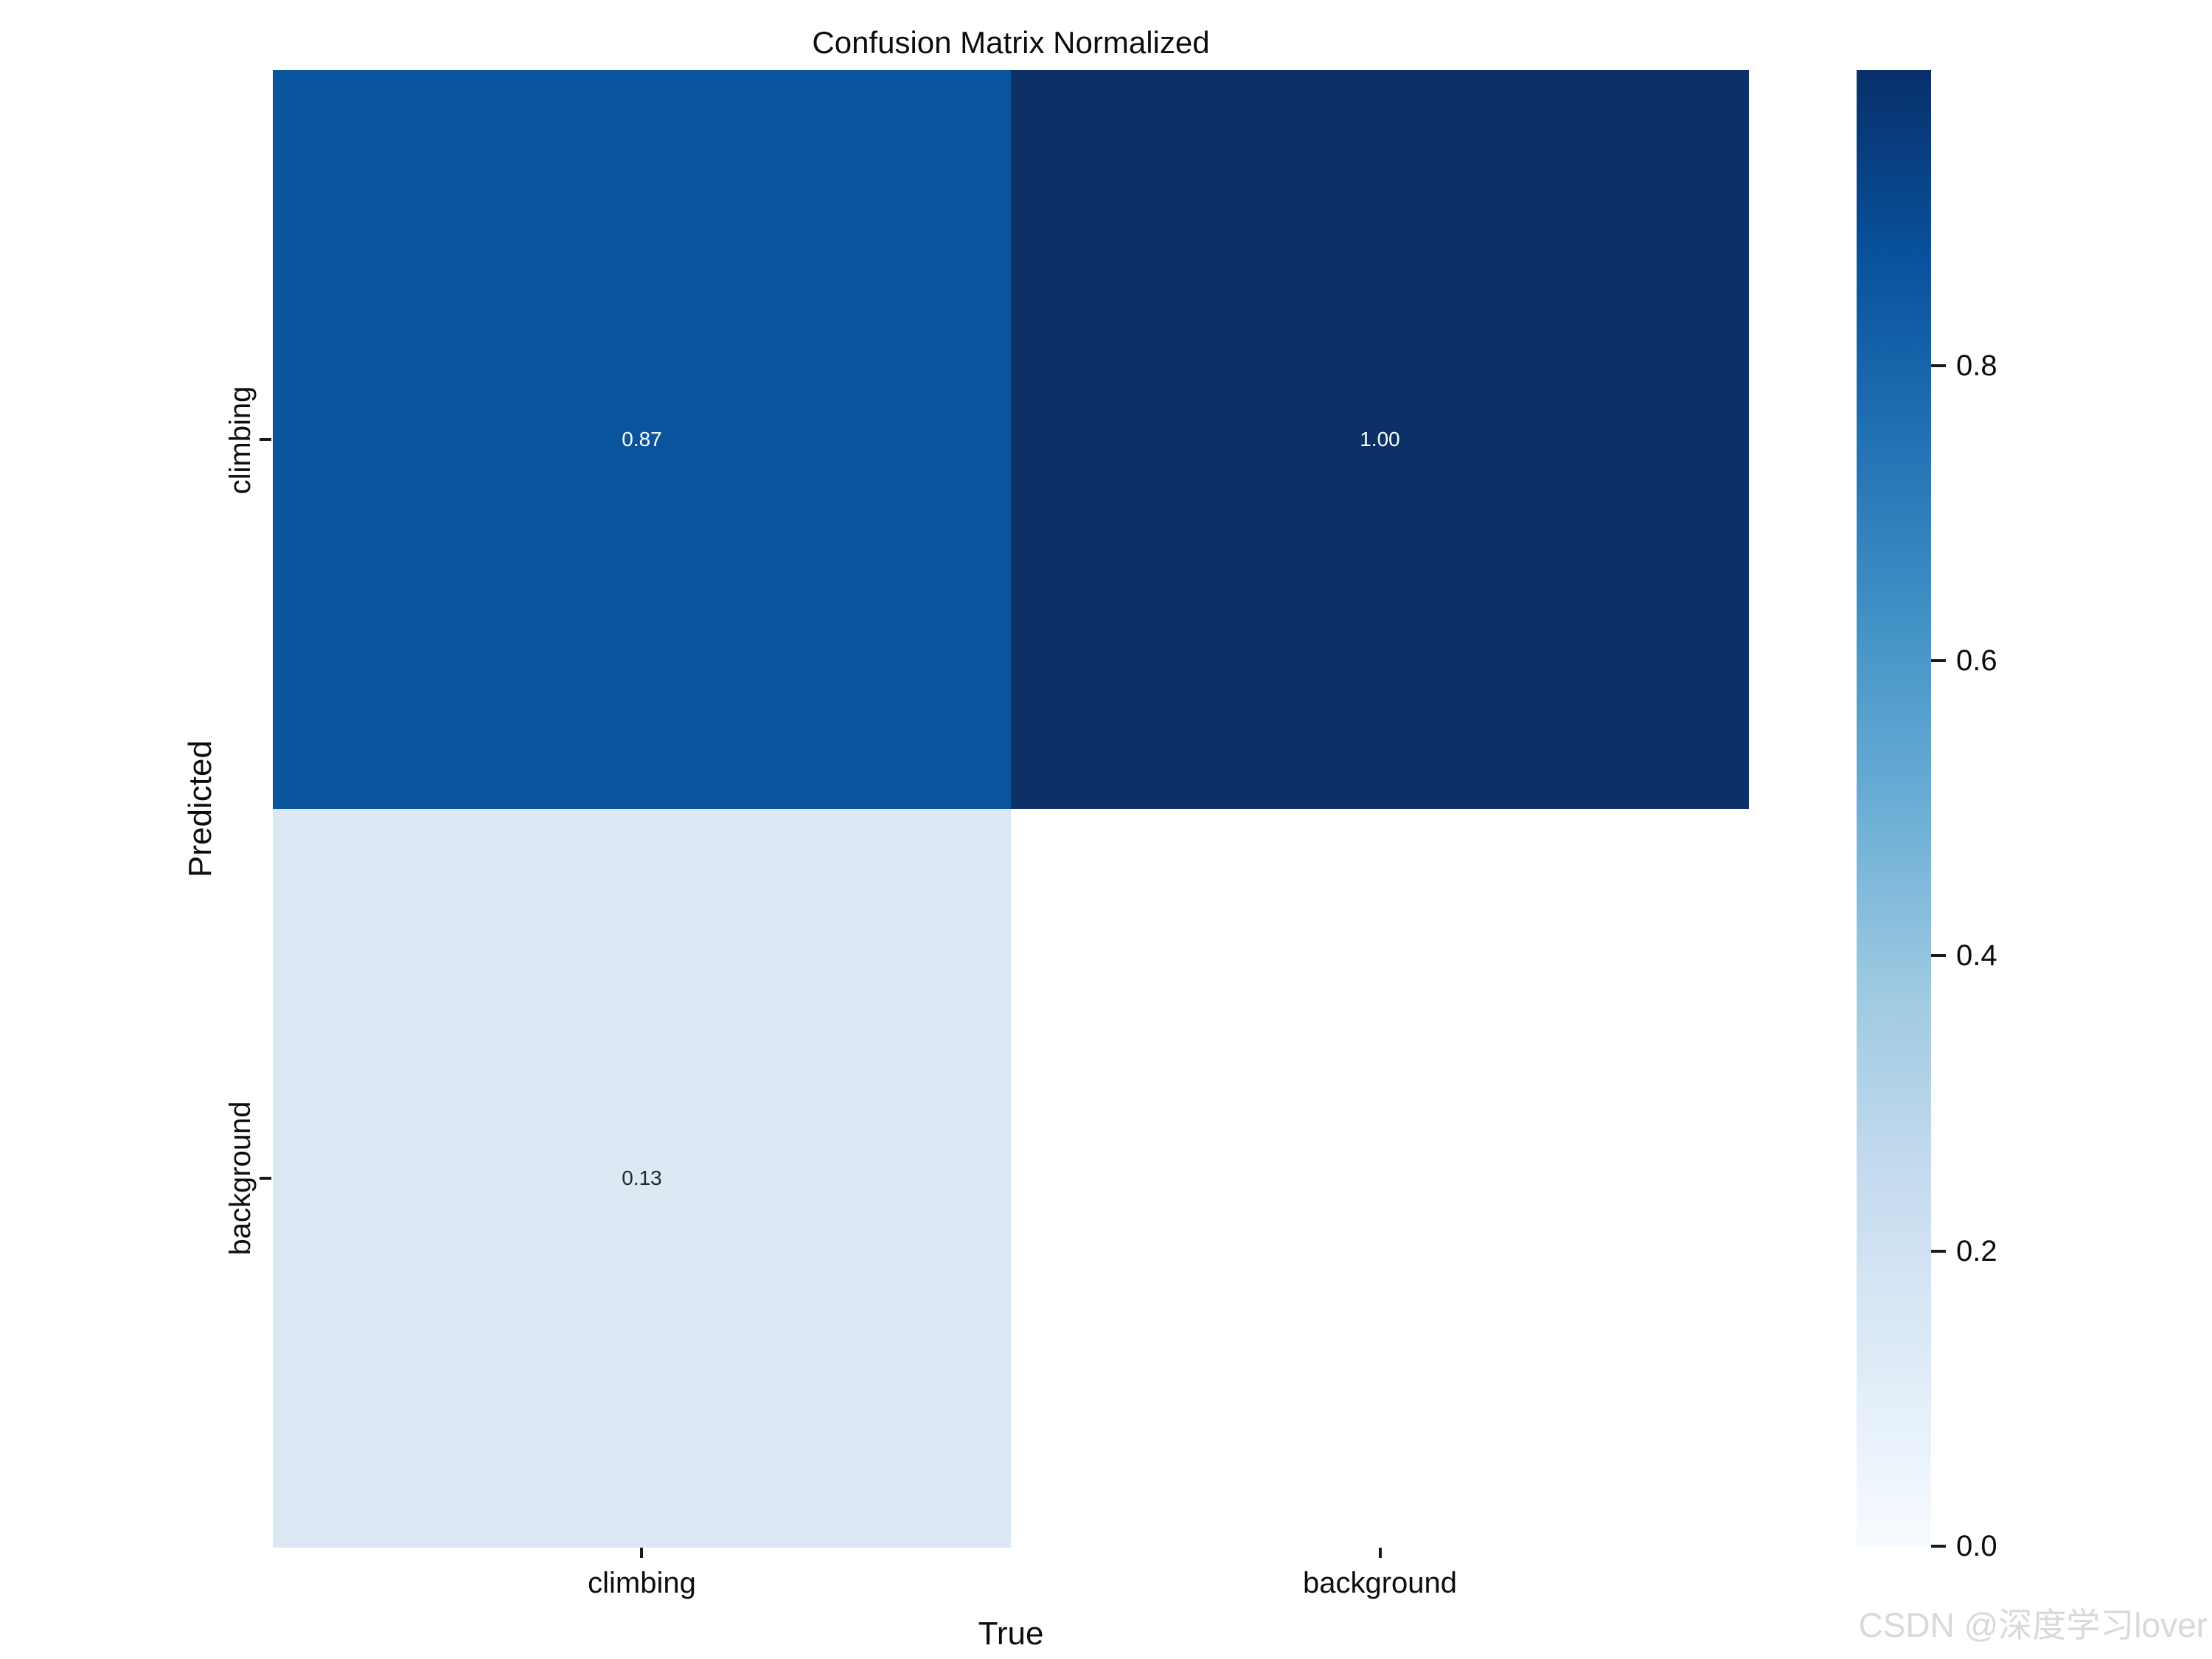 The image size is (2212, 1659). What do you see at coordinates (642, 1583) in the screenshot?
I see `x-tick-label-climbing: climbing` at bounding box center [642, 1583].